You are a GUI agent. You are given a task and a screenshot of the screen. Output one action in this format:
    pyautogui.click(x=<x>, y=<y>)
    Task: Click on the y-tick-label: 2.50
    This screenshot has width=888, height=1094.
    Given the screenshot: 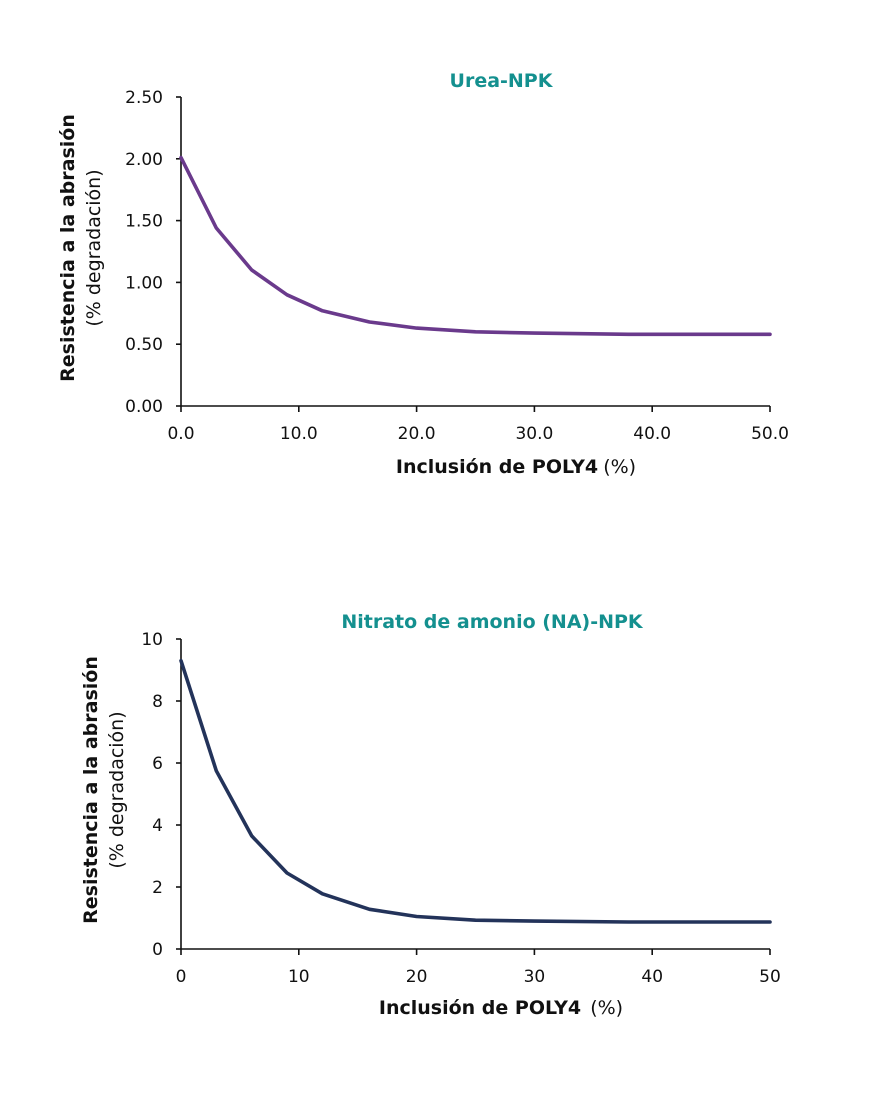 What is the action you would take?
    pyautogui.click(x=144, y=98)
    